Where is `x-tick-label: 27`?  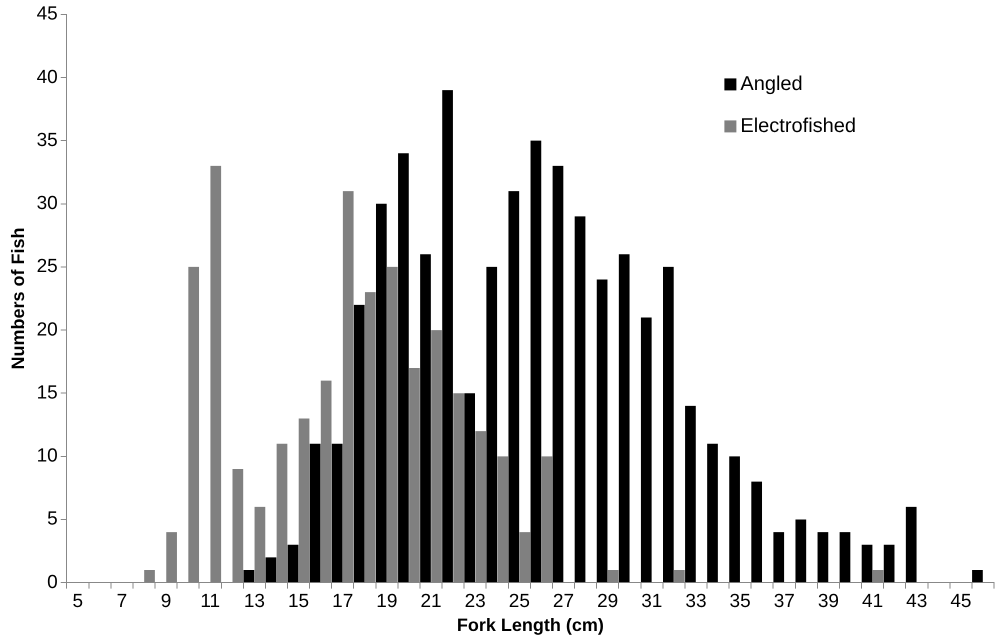 x-tick-label: 27 is located at coordinates (563, 601).